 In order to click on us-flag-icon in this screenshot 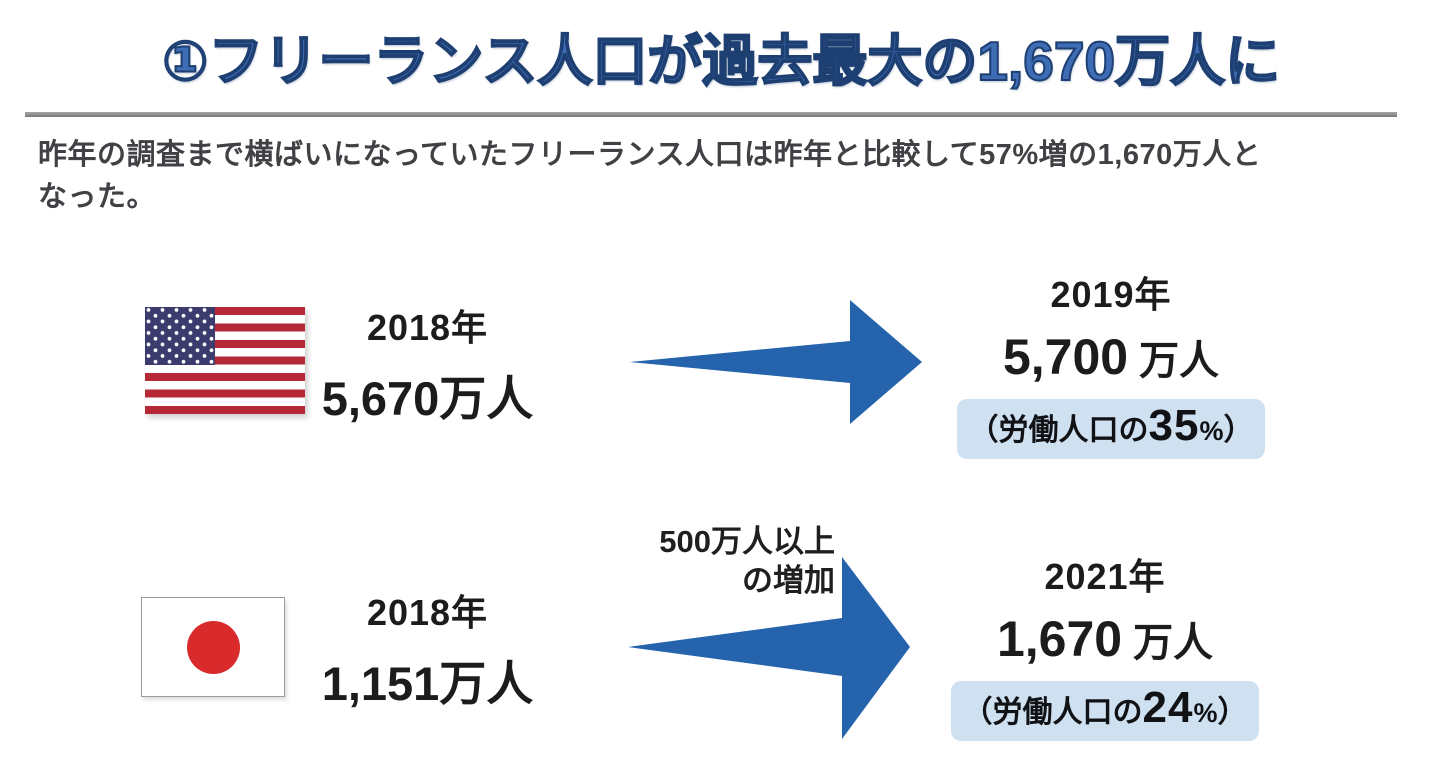, I will do `click(225, 360)`.